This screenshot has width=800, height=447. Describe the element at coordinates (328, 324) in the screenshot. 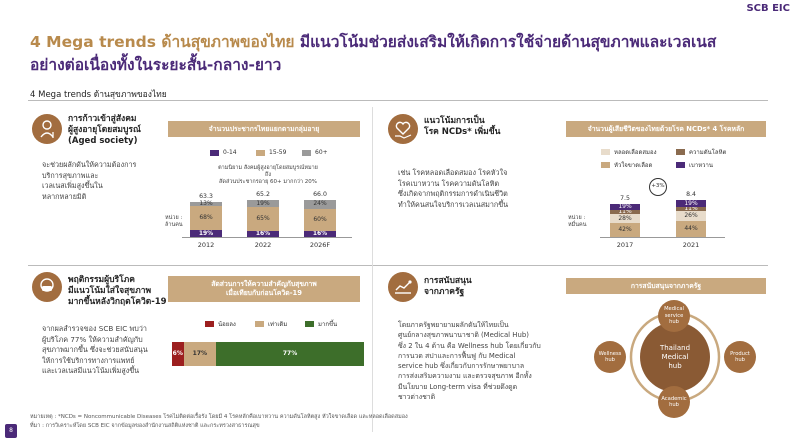

I see `legend-label: มากขึ้น` at that location.